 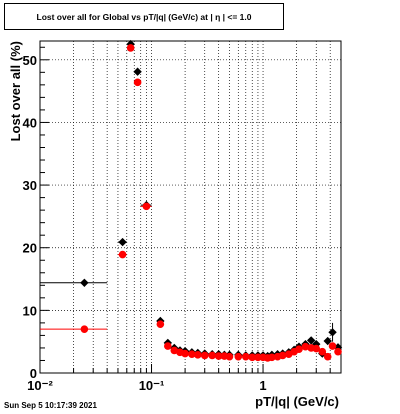 What do you see at coordinates (30, 60) in the screenshot?
I see `y-tick-label: 50` at bounding box center [30, 60].